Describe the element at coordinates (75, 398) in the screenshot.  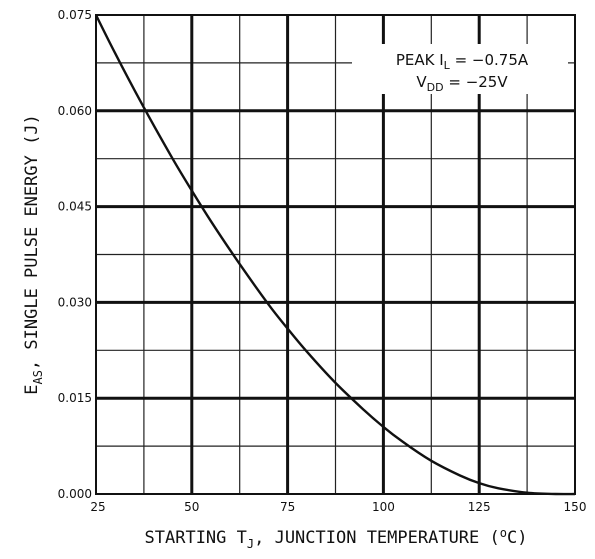
I see `y-tick-label: 0.015` at that location.